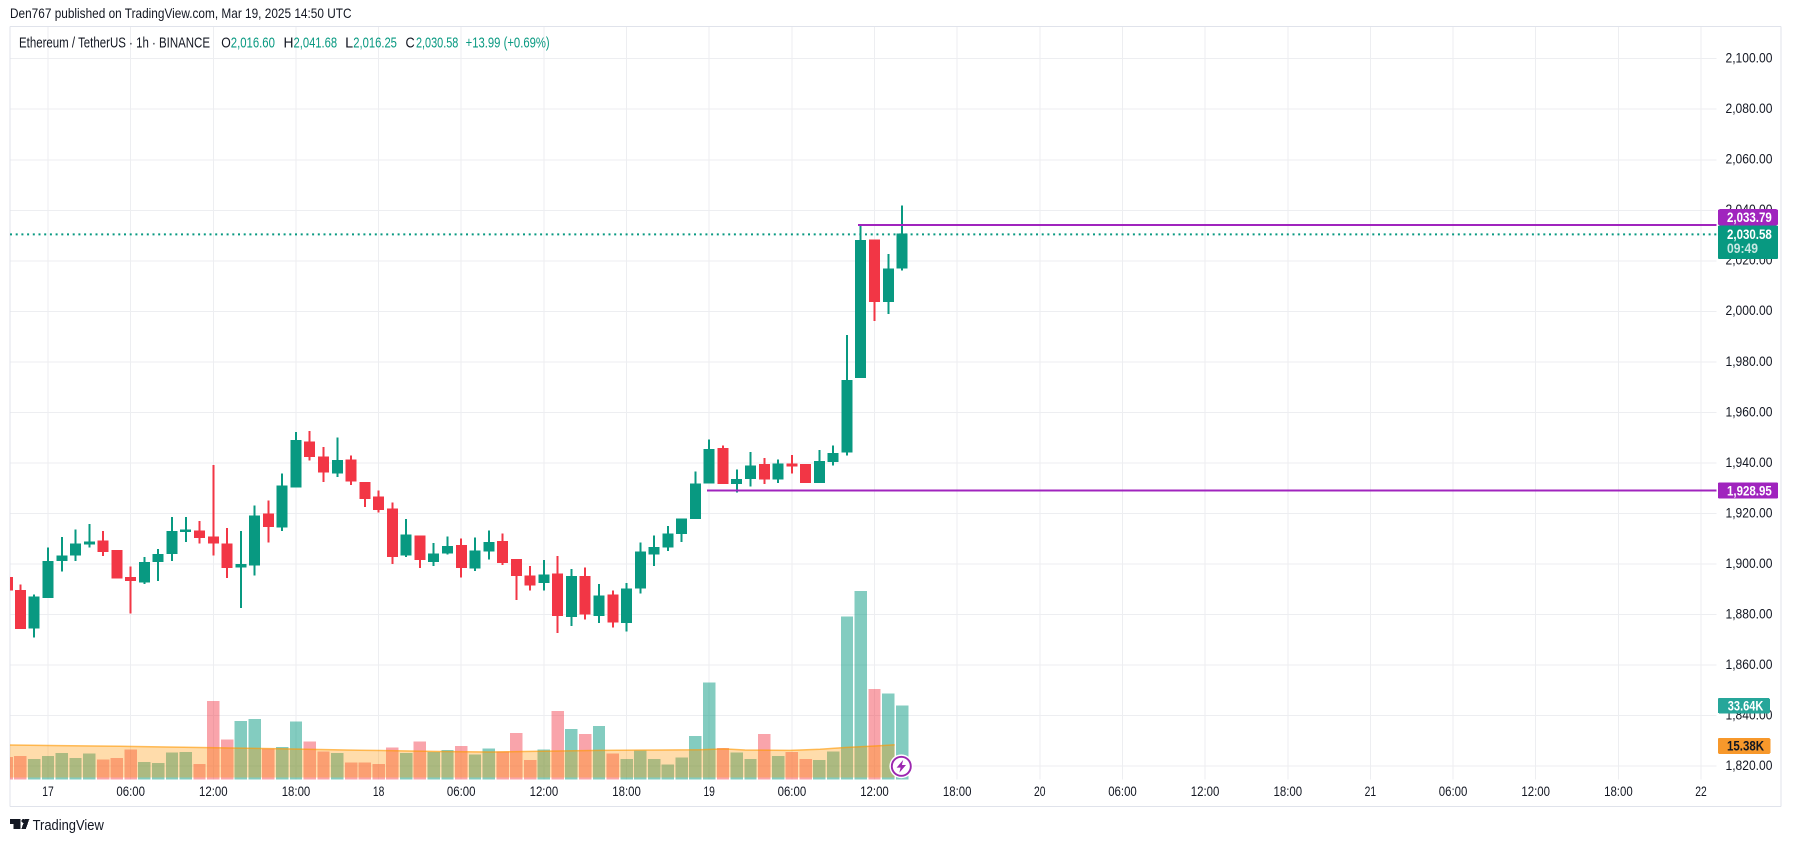 This screenshot has width=1793, height=847. Describe the element at coordinates (1749, 310) in the screenshot. I see `svg-text: 2,000.00` at that location.